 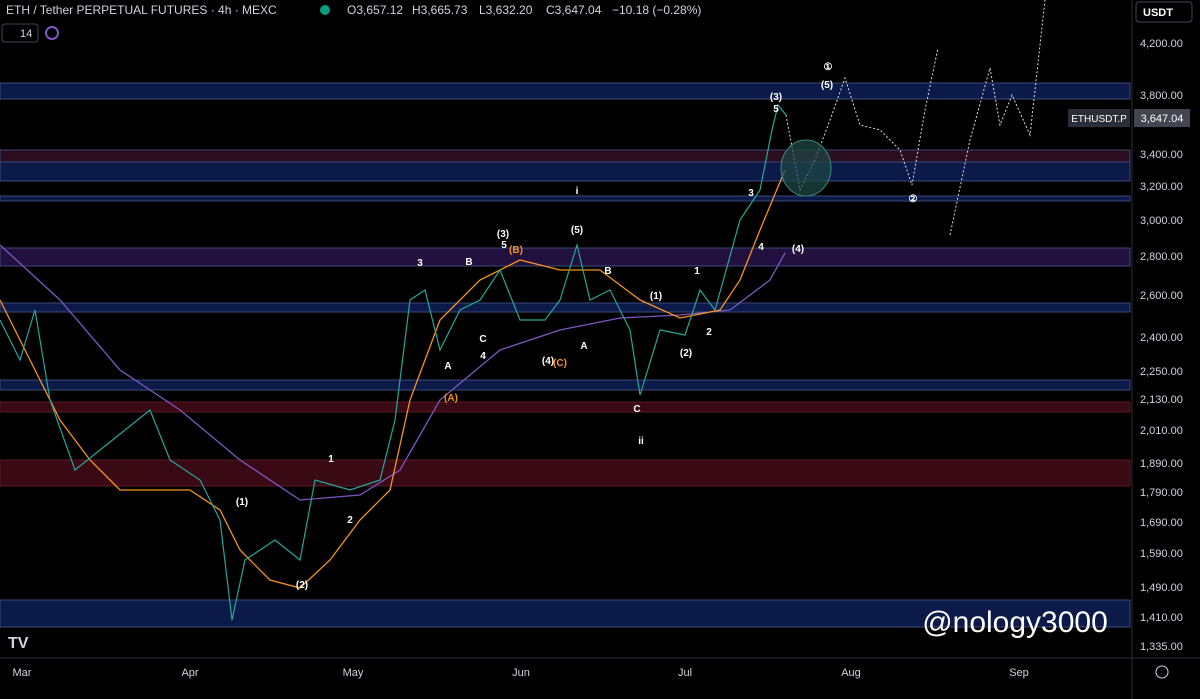 I want to click on price-tag-symbol: ETHUSDT.P, so click(x=1099, y=119).